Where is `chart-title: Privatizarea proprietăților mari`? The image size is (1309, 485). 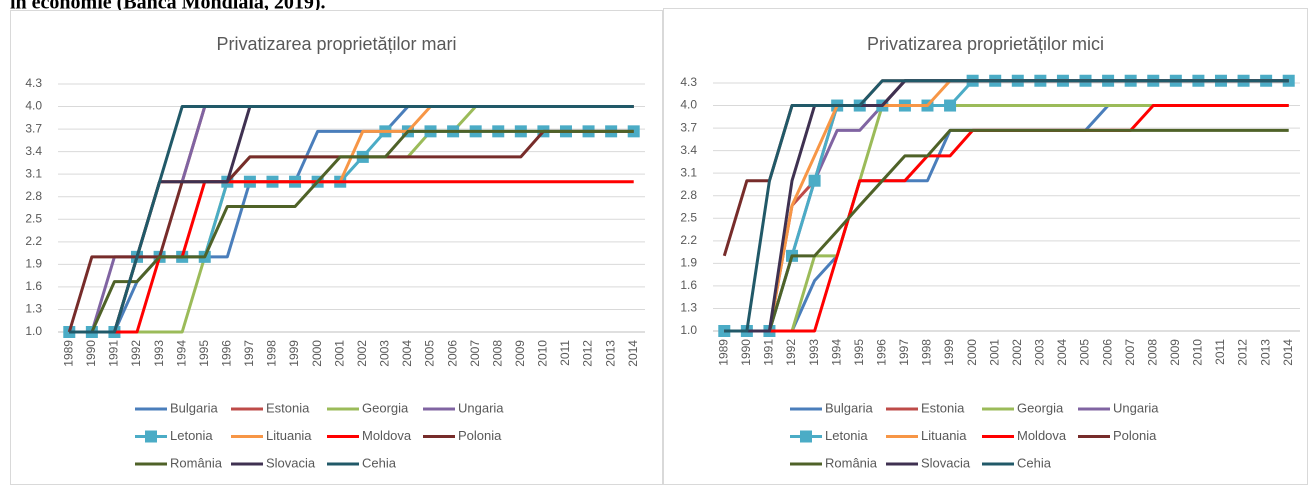 chart-title: Privatizarea proprietăților mari is located at coordinates (336, 44).